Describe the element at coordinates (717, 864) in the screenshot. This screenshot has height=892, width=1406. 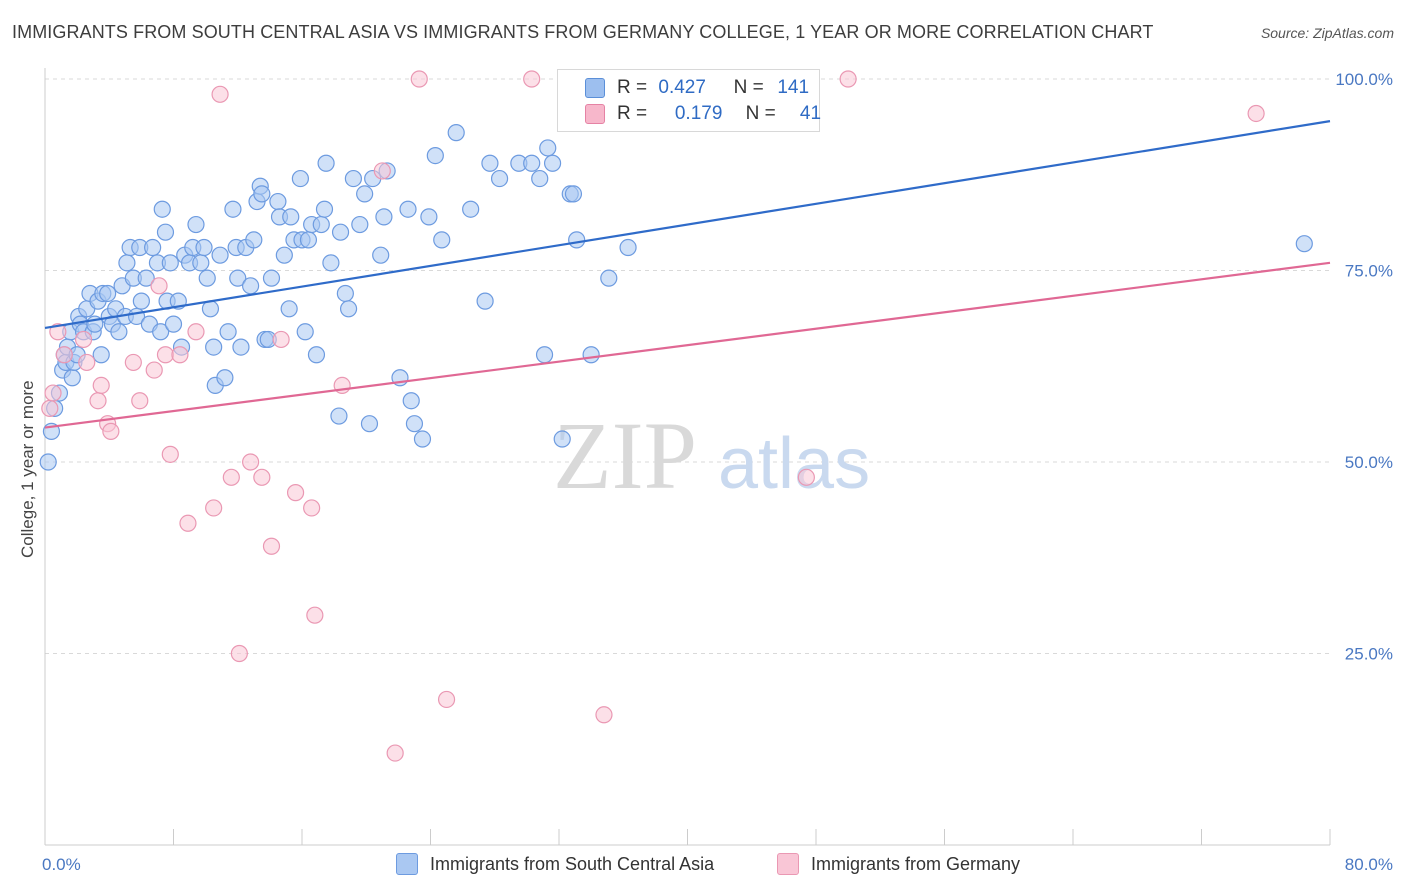
I see `x-tick-labels: 0.0% 80.0%` at that location.